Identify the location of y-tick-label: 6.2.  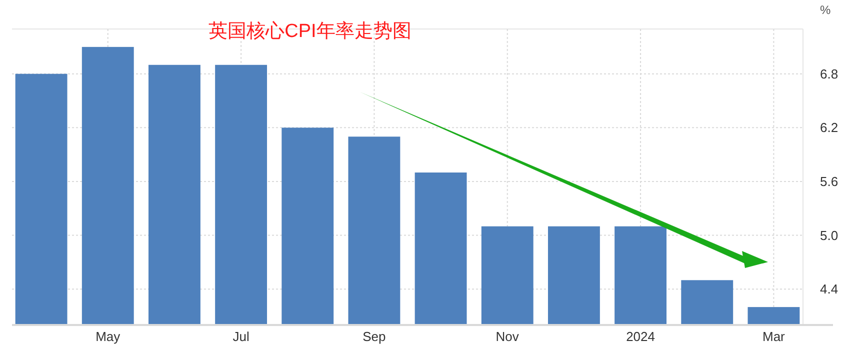
(829, 128).